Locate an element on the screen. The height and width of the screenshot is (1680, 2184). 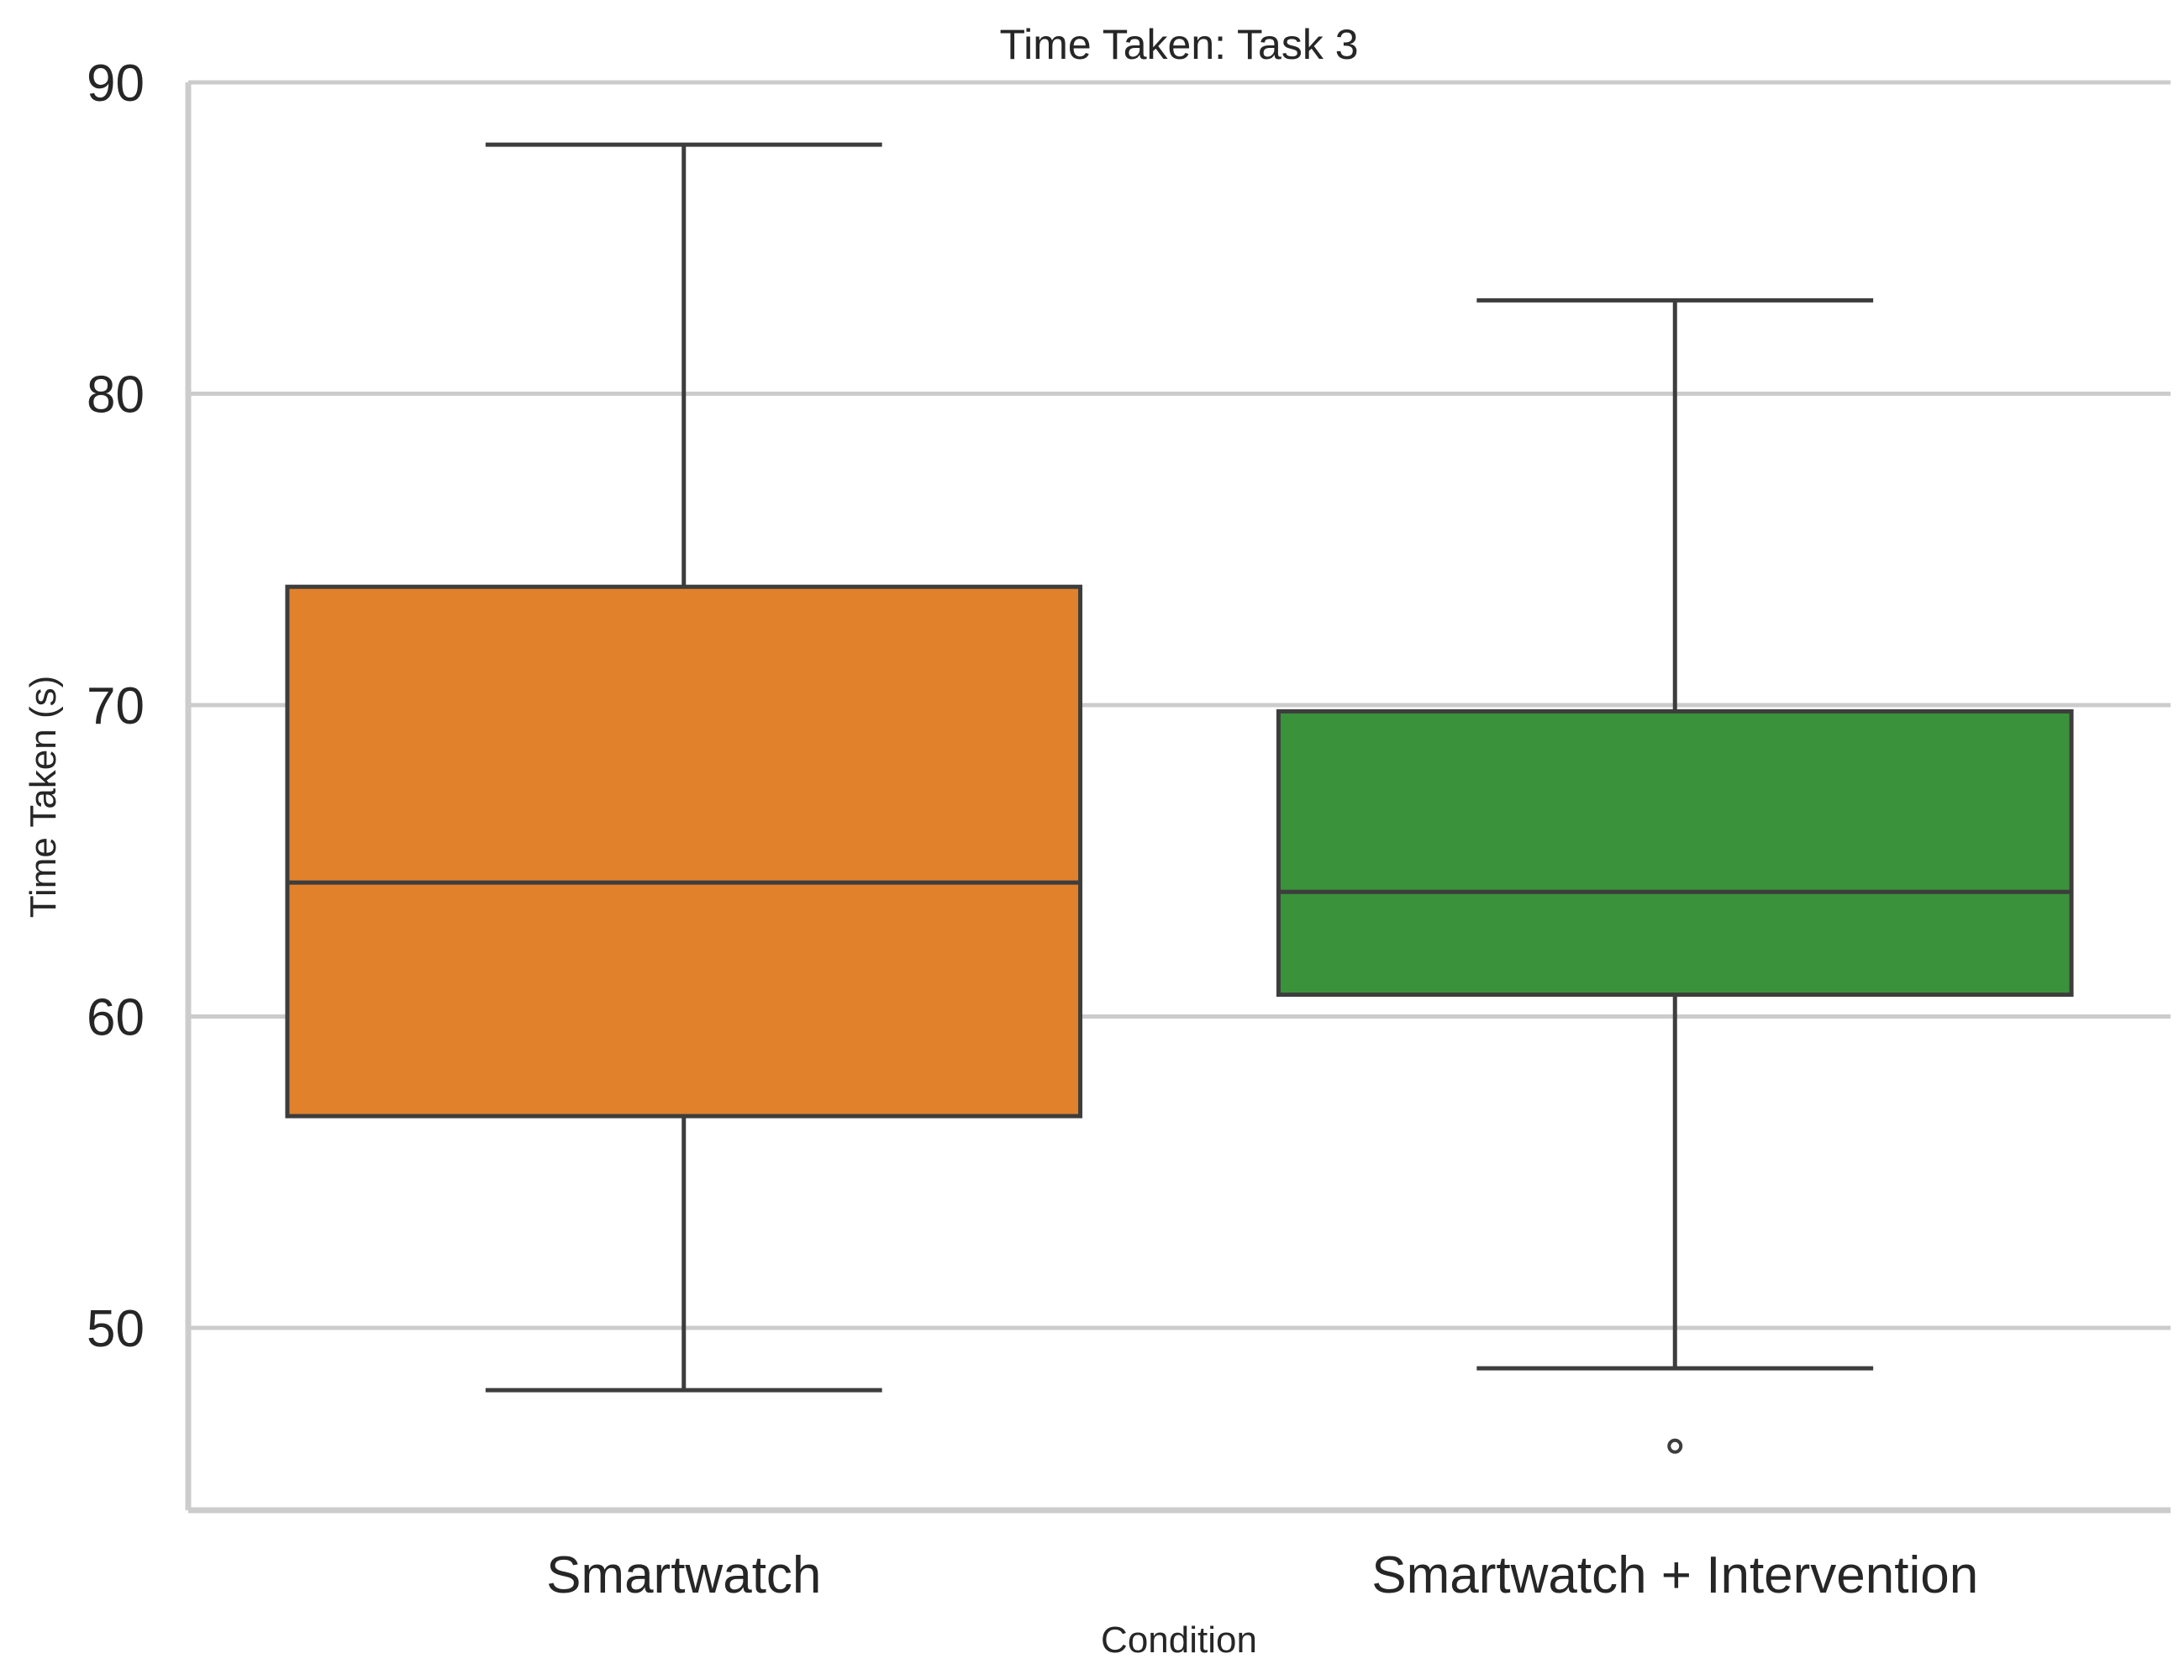
y-tick-label: 90 is located at coordinates (116, 84).